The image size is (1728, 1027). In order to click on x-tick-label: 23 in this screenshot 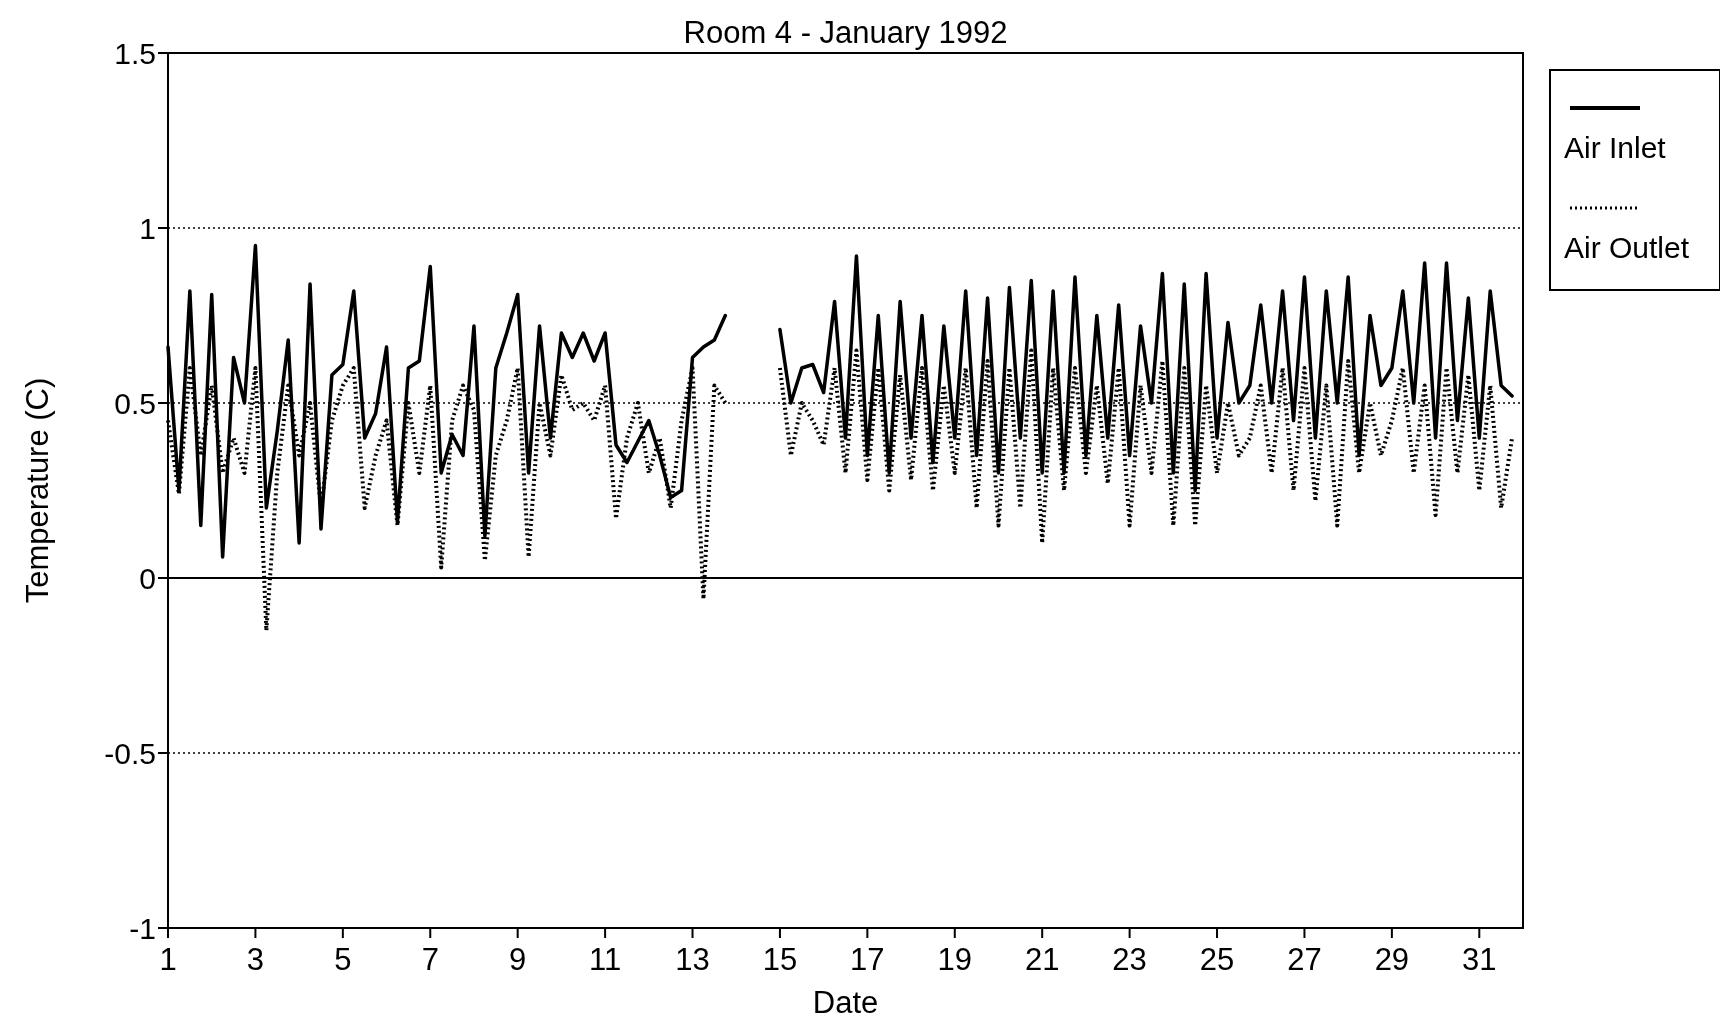, I will do `click(1129, 959)`.